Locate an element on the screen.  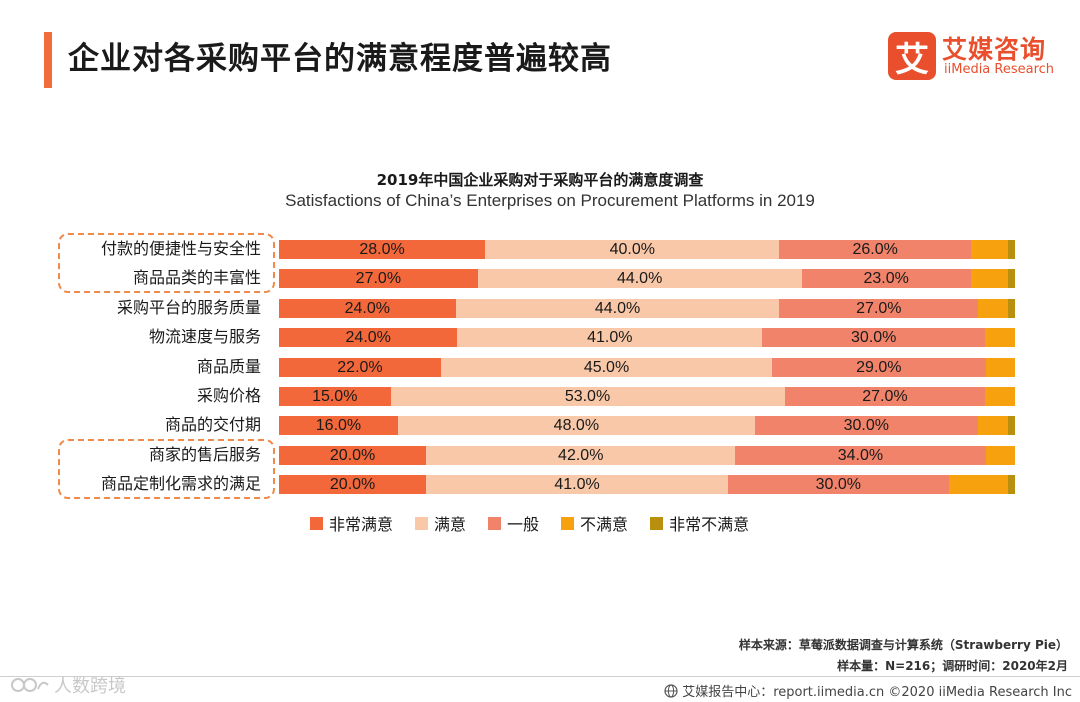
legend-item: 非常不满意 is located at coordinates (699, 523).